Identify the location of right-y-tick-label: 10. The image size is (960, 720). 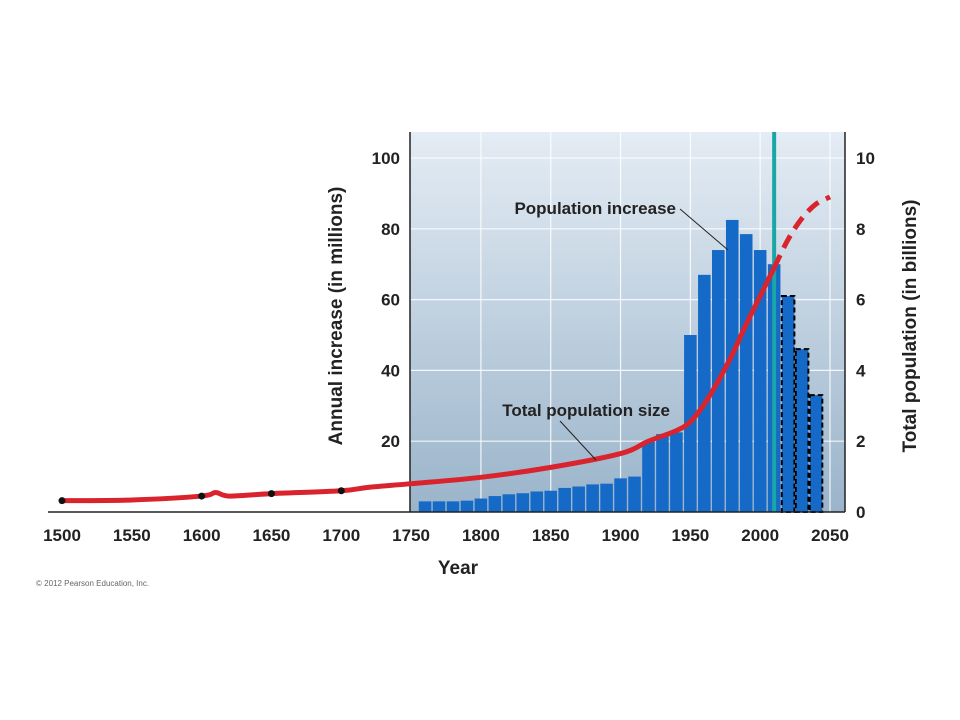
(865, 158).